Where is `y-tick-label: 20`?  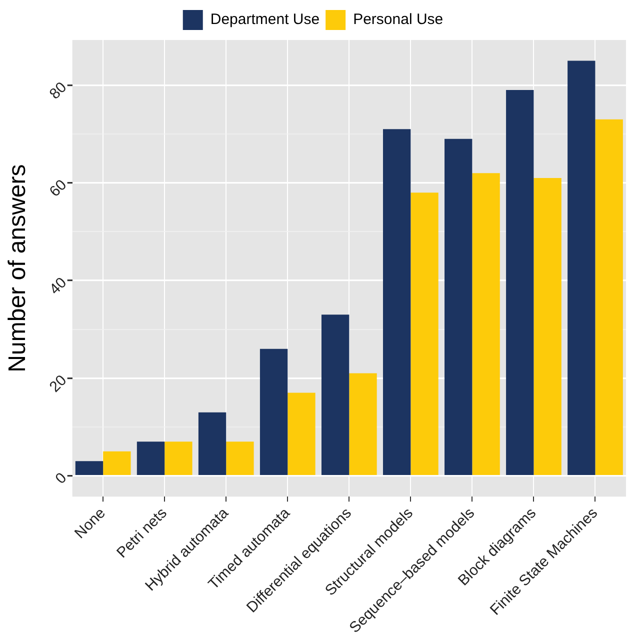 y-tick-label: 20 is located at coordinates (58, 384).